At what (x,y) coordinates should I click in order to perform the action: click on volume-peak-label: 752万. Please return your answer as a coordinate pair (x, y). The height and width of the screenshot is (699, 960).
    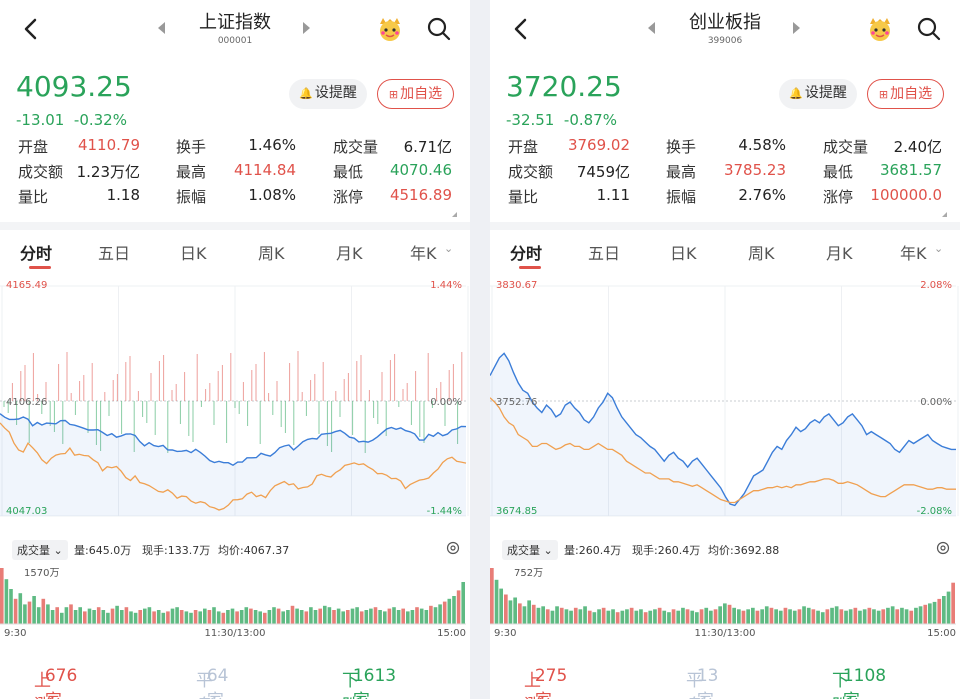
    Looking at the image, I should click on (528, 573).